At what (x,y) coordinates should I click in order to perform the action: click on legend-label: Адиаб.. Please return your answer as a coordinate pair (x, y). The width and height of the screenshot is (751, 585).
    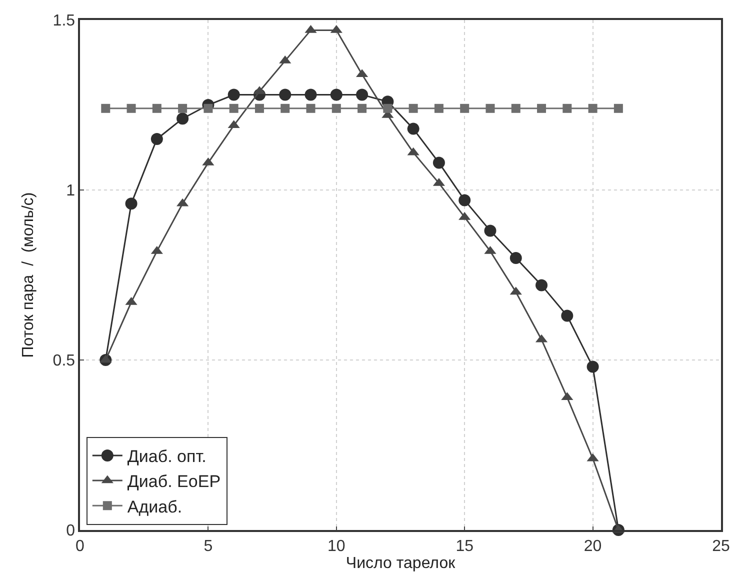
    Looking at the image, I should click on (154, 506).